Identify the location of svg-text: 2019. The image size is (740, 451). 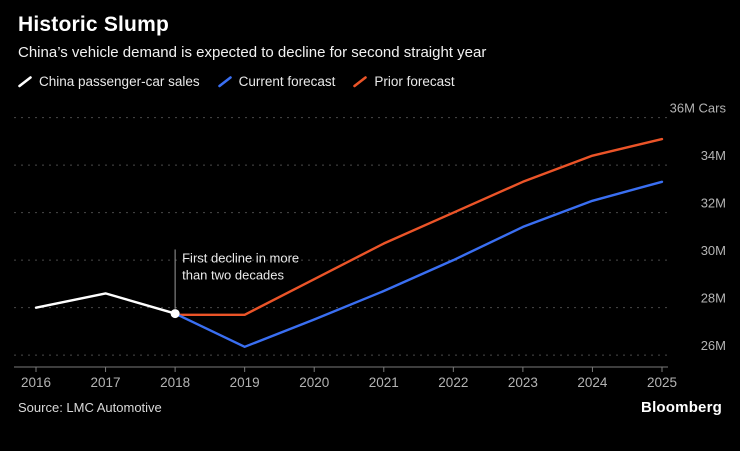
(245, 382).